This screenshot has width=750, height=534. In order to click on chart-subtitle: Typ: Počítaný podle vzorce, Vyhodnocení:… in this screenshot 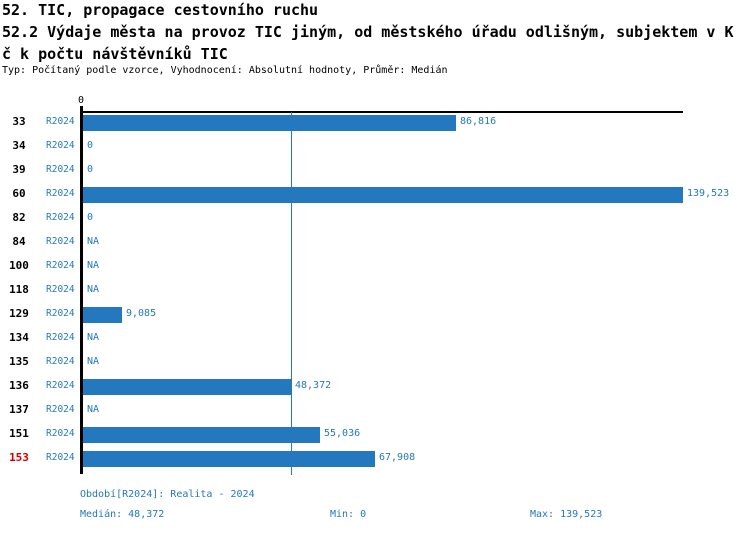, I will do `click(225, 70)`.